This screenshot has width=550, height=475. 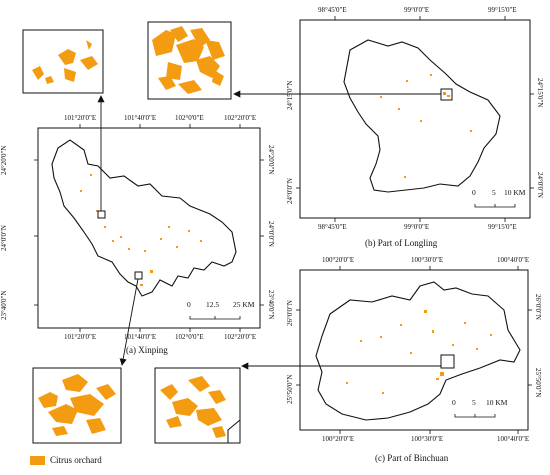 What do you see at coordinates (422, 116) in the screenshot?
I see `longling-boundary` at bounding box center [422, 116].